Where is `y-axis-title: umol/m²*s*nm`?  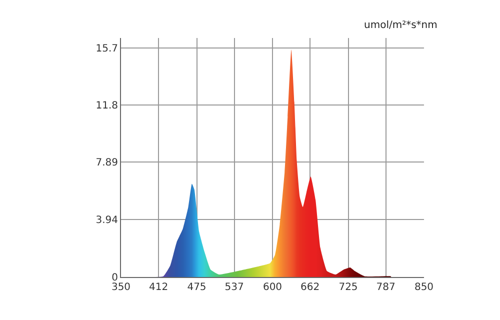
y-axis-title: umol/m²*s*nm is located at coordinates (401, 25).